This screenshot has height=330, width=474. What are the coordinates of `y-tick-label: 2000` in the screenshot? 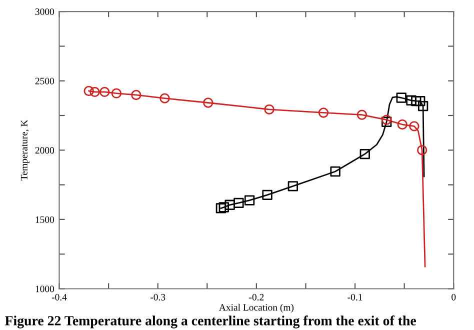 It's located at (44, 150).